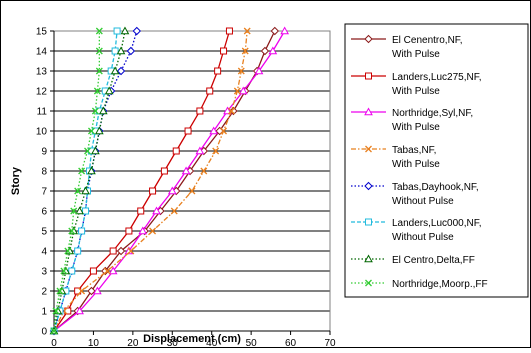 The height and width of the screenshot is (353, 531). I want to click on legend-entry: El Cenentro,NF, With Pulse, so click(407, 47).